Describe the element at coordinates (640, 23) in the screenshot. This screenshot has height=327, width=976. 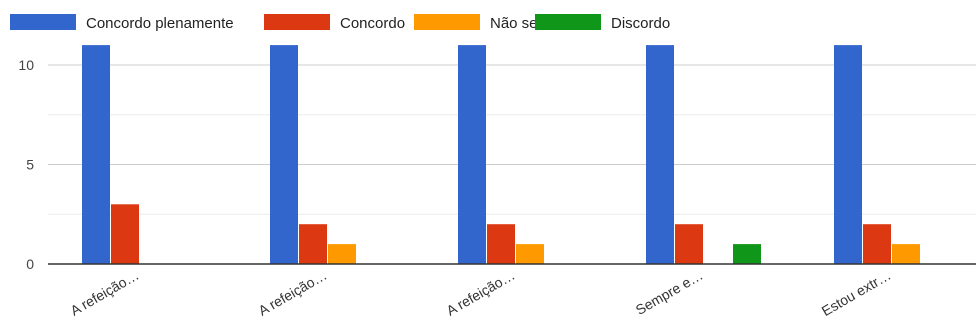
I see `legend-label: Discordo` at that location.